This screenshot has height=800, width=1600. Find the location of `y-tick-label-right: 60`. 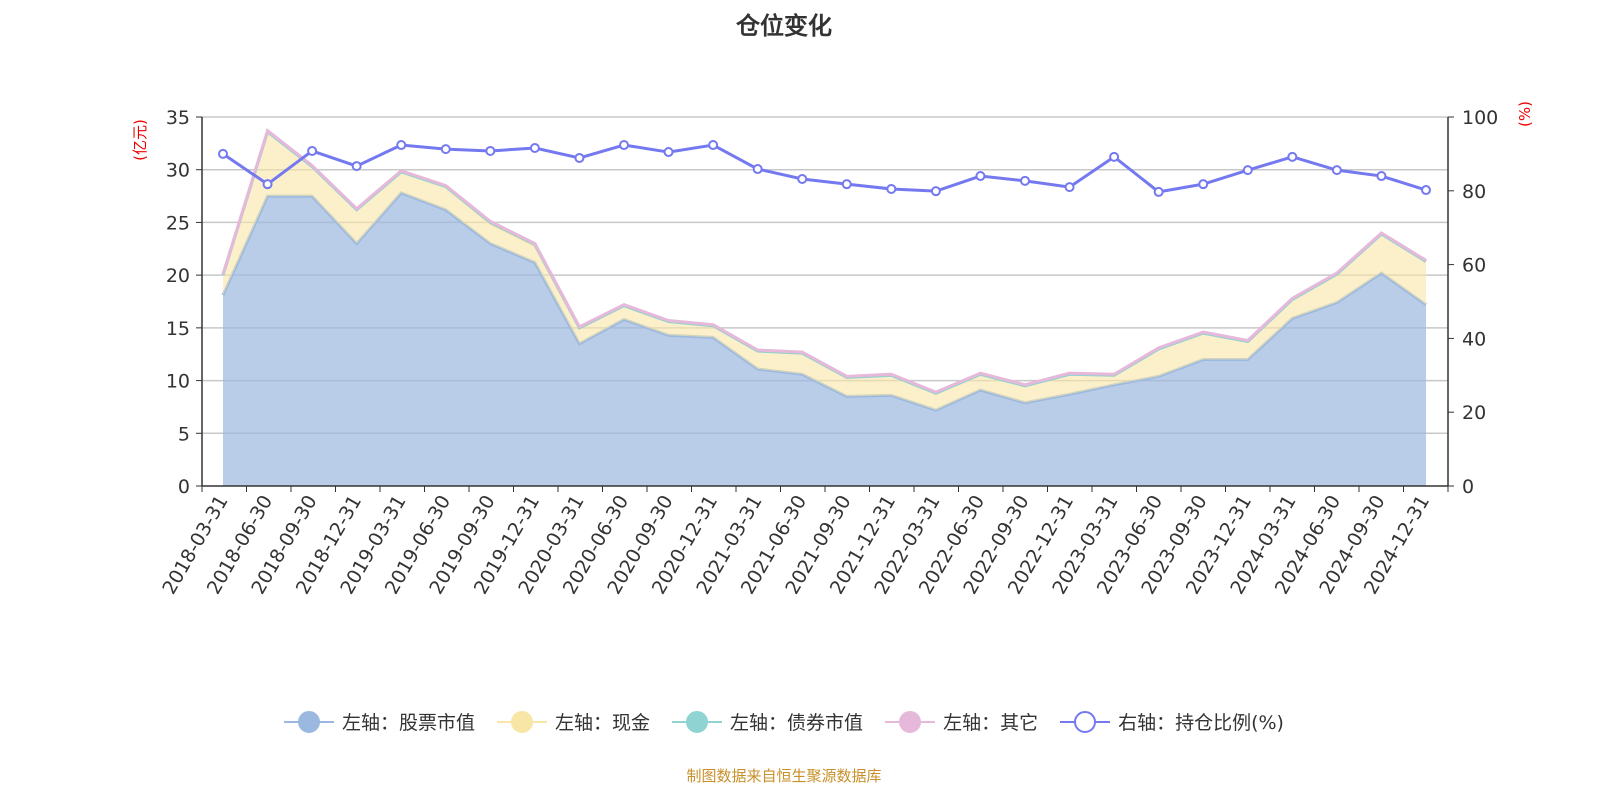

y-tick-label-right: 60 is located at coordinates (1474, 266).